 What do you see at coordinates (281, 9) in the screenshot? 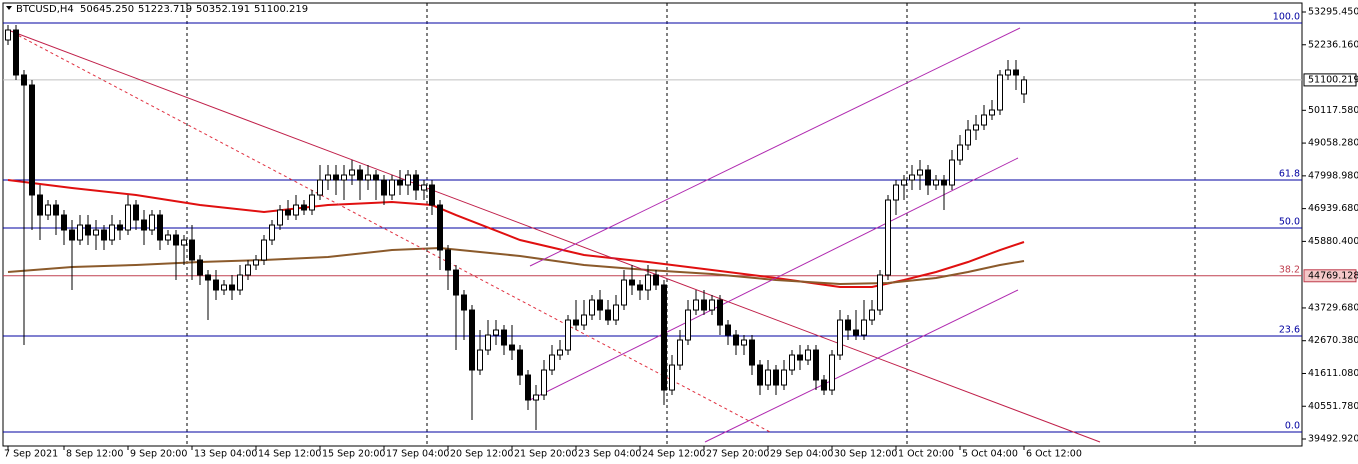
I see `close-label: 51100.219` at bounding box center [281, 9].